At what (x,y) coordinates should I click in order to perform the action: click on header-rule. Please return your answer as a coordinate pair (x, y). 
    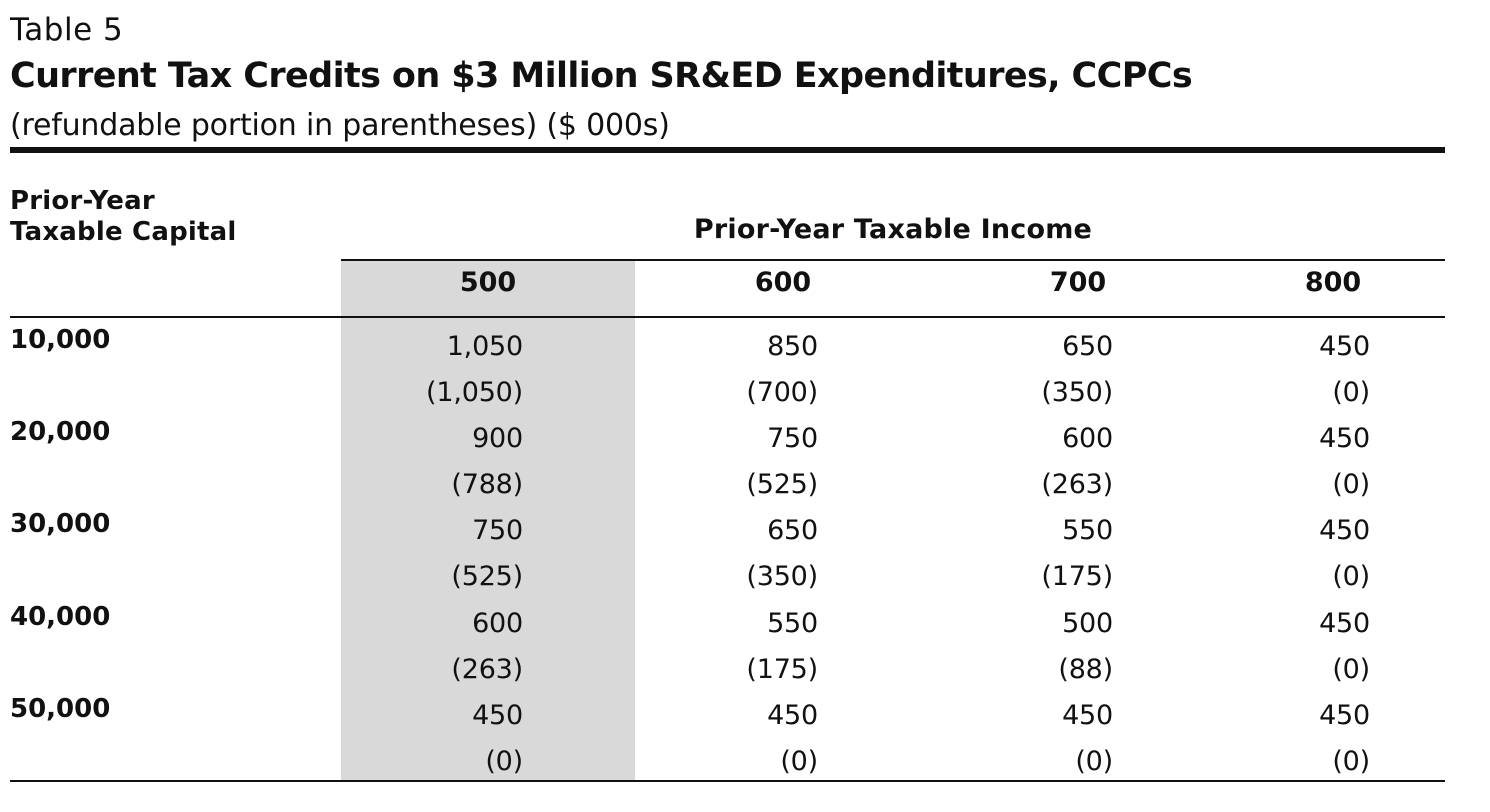
    Looking at the image, I should click on (727, 317).